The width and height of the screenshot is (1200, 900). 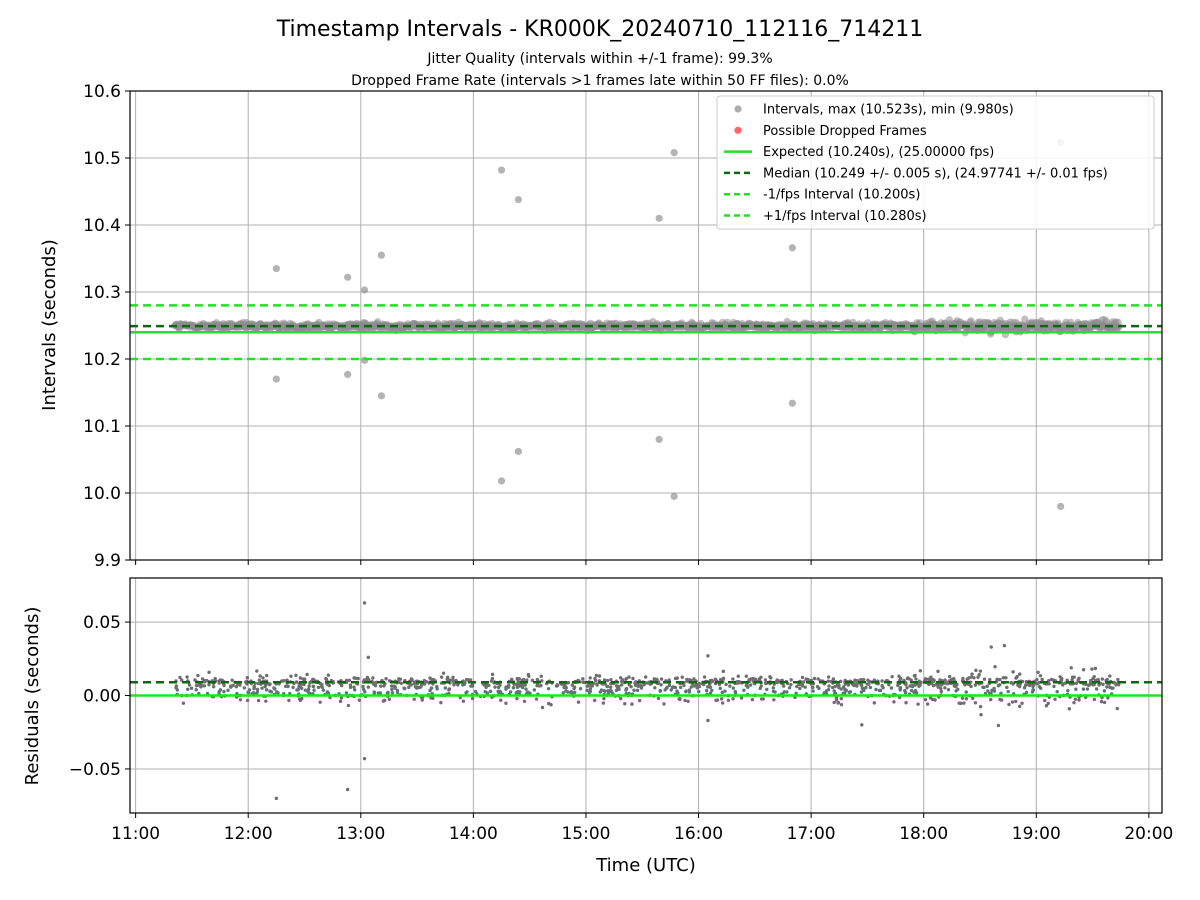 I want to click on legend-entry-label: +1/fps Interval (10.280s), so click(x=845, y=216).